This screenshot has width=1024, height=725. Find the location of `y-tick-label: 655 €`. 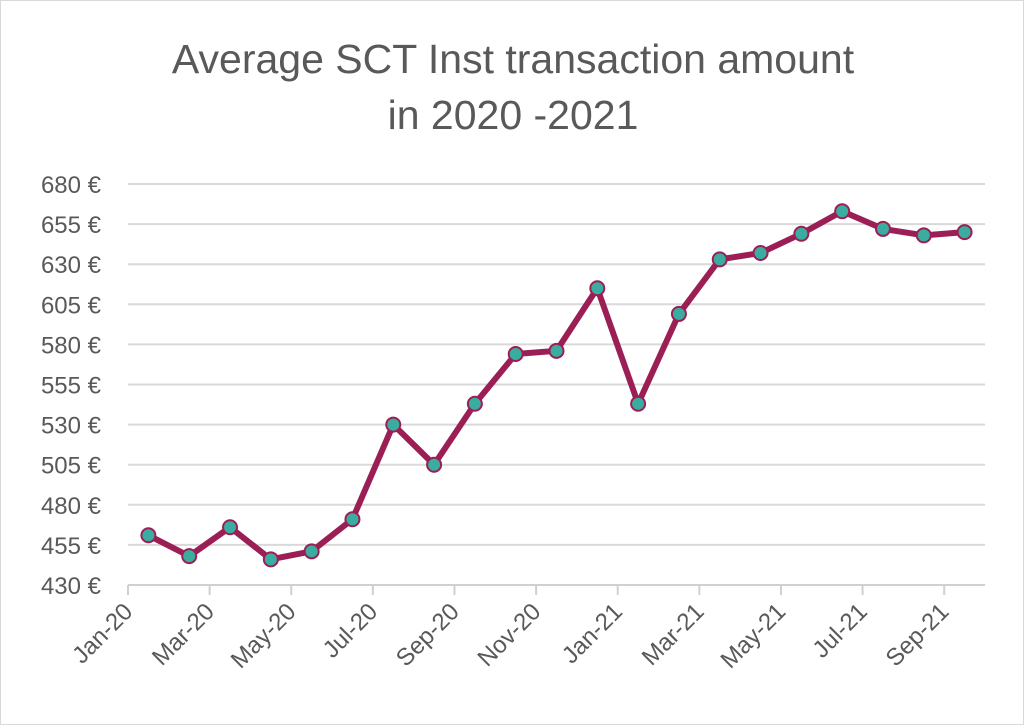

y-tick-label: 655 € is located at coordinates (71, 225).